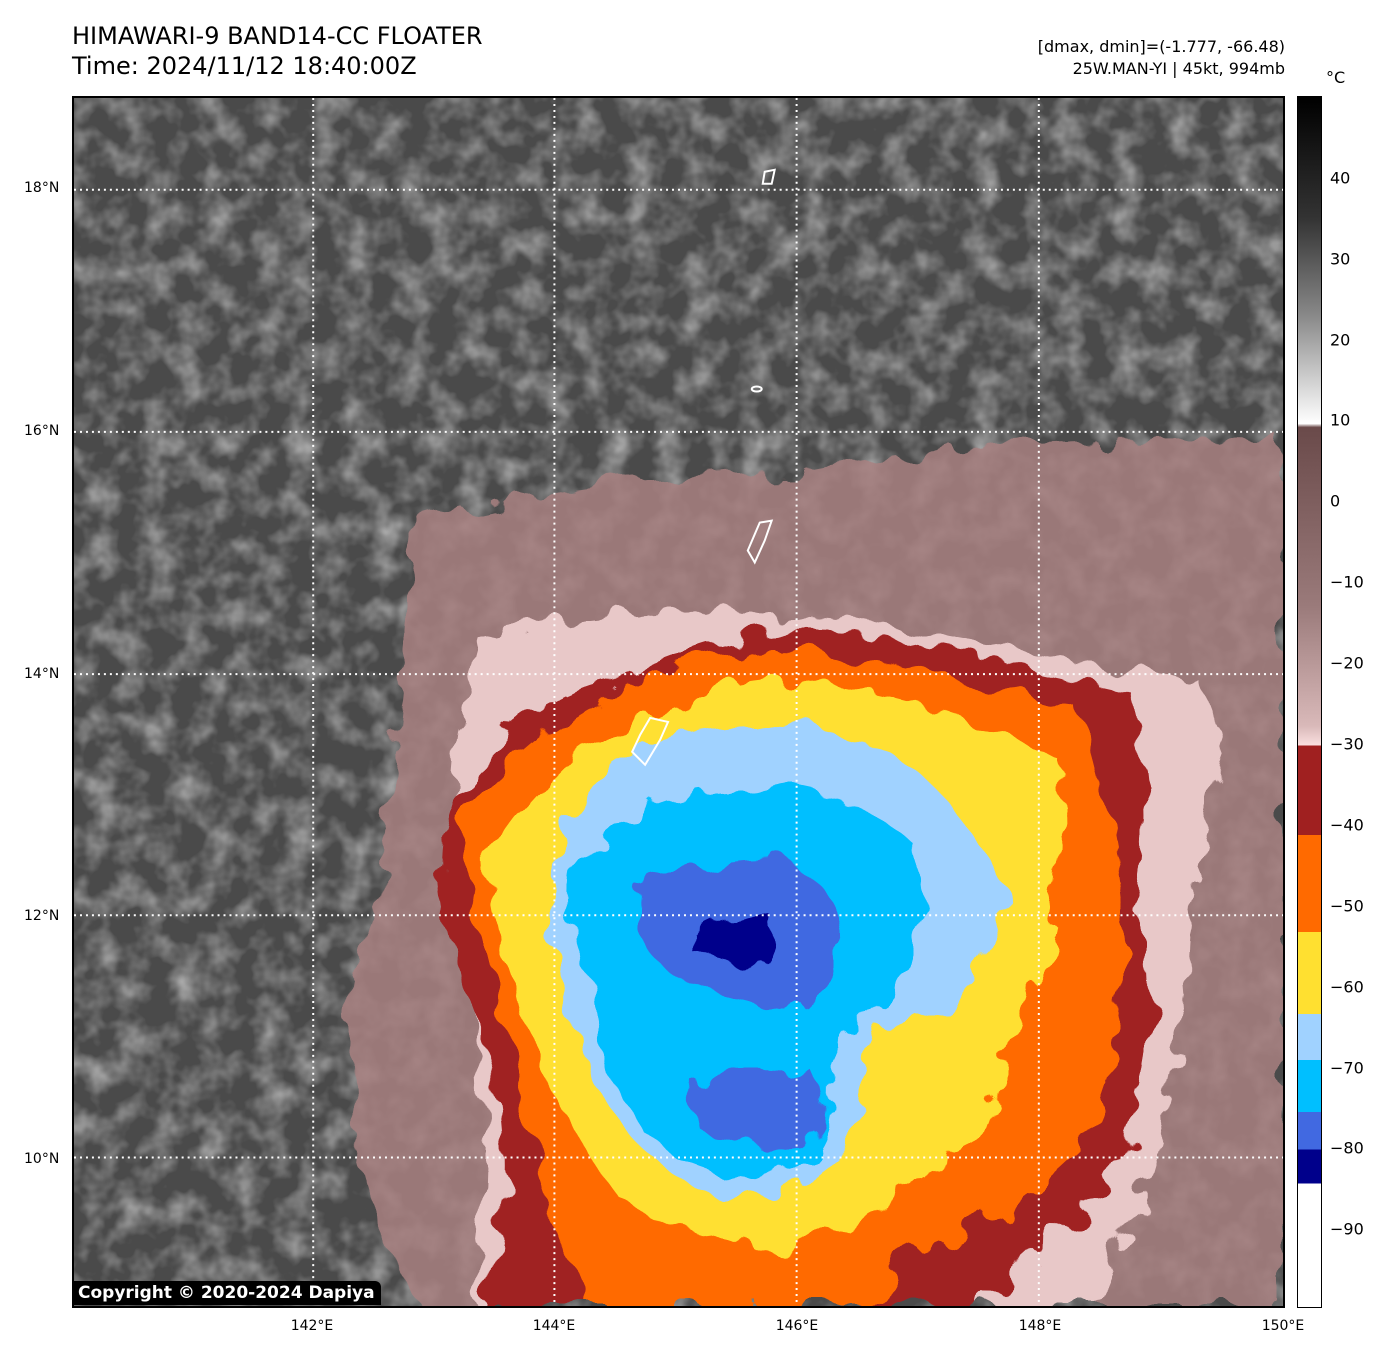 This screenshot has height=1359, width=1390. What do you see at coordinates (650, 741) in the screenshot?
I see `guam-outline` at bounding box center [650, 741].